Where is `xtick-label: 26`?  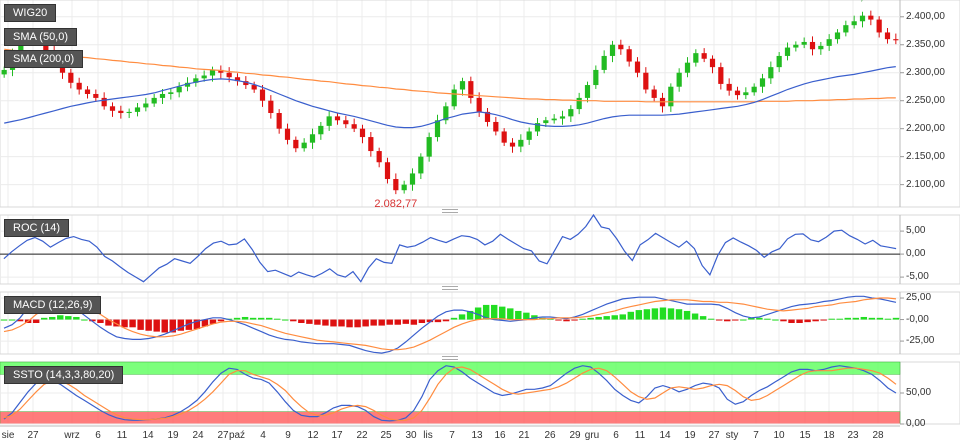
xtick-label: 26 is located at coordinates (550, 435).